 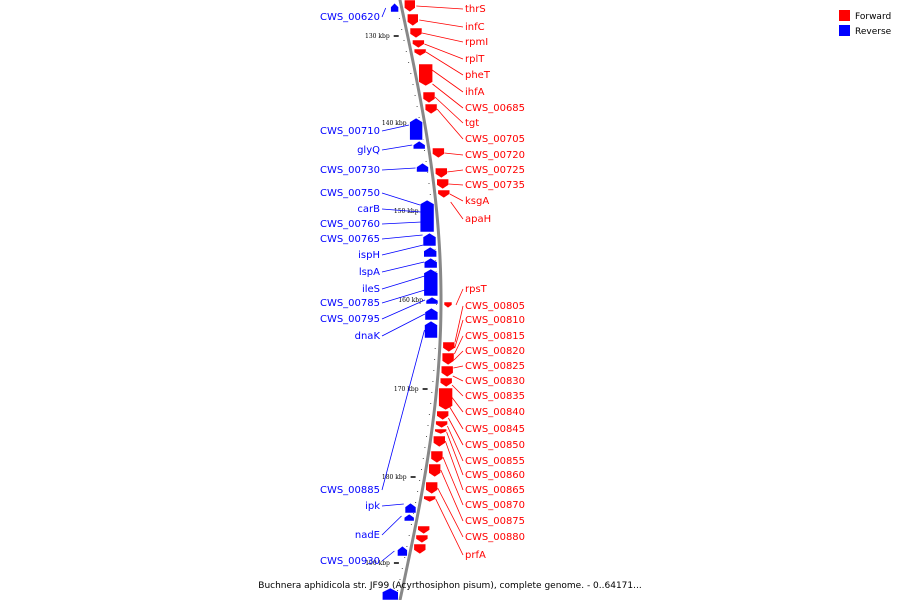 What do you see at coordinates (367, 535) in the screenshot?
I see `reverse-gene-label: nadE` at bounding box center [367, 535].